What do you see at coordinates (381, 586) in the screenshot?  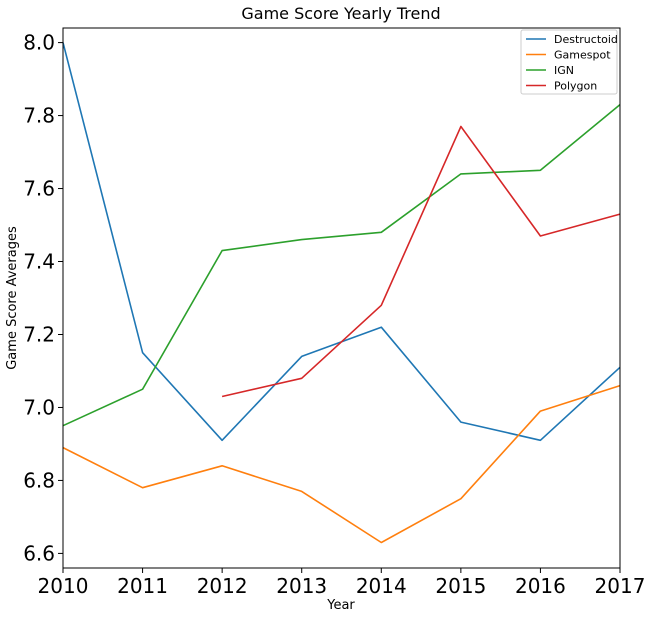 I see `x-tick-label: 2014` at bounding box center [381, 586].